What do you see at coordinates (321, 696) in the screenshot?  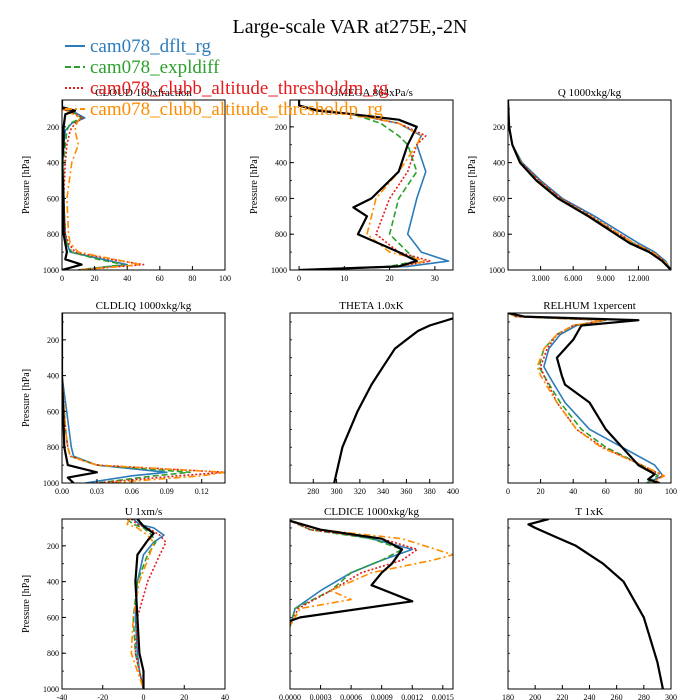 I see `x-tick-label: 0.0003` at bounding box center [321, 696].